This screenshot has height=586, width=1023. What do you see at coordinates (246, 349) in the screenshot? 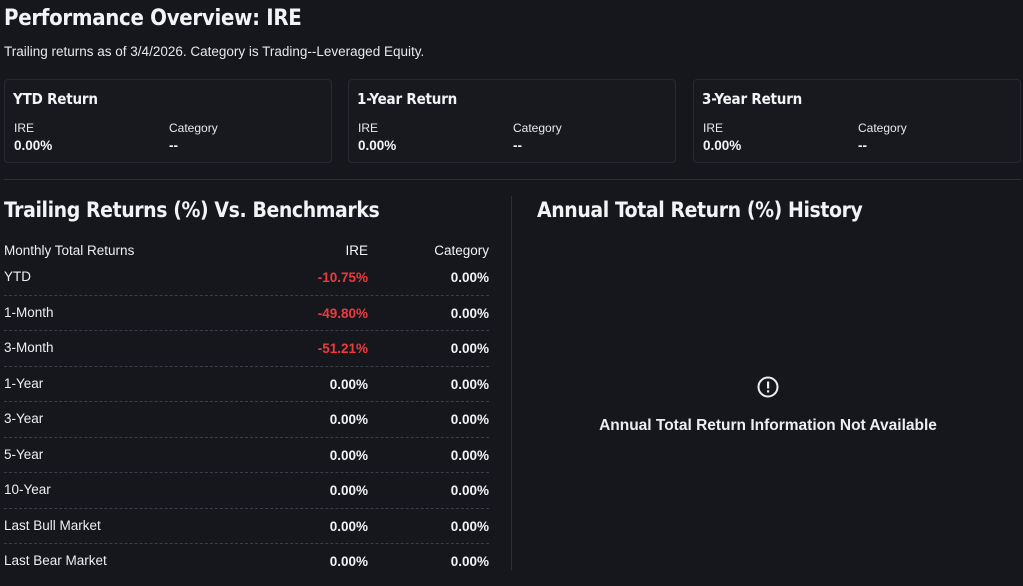
I see `table-row: 3-Month -51.21% 0.00%` at bounding box center [246, 349].